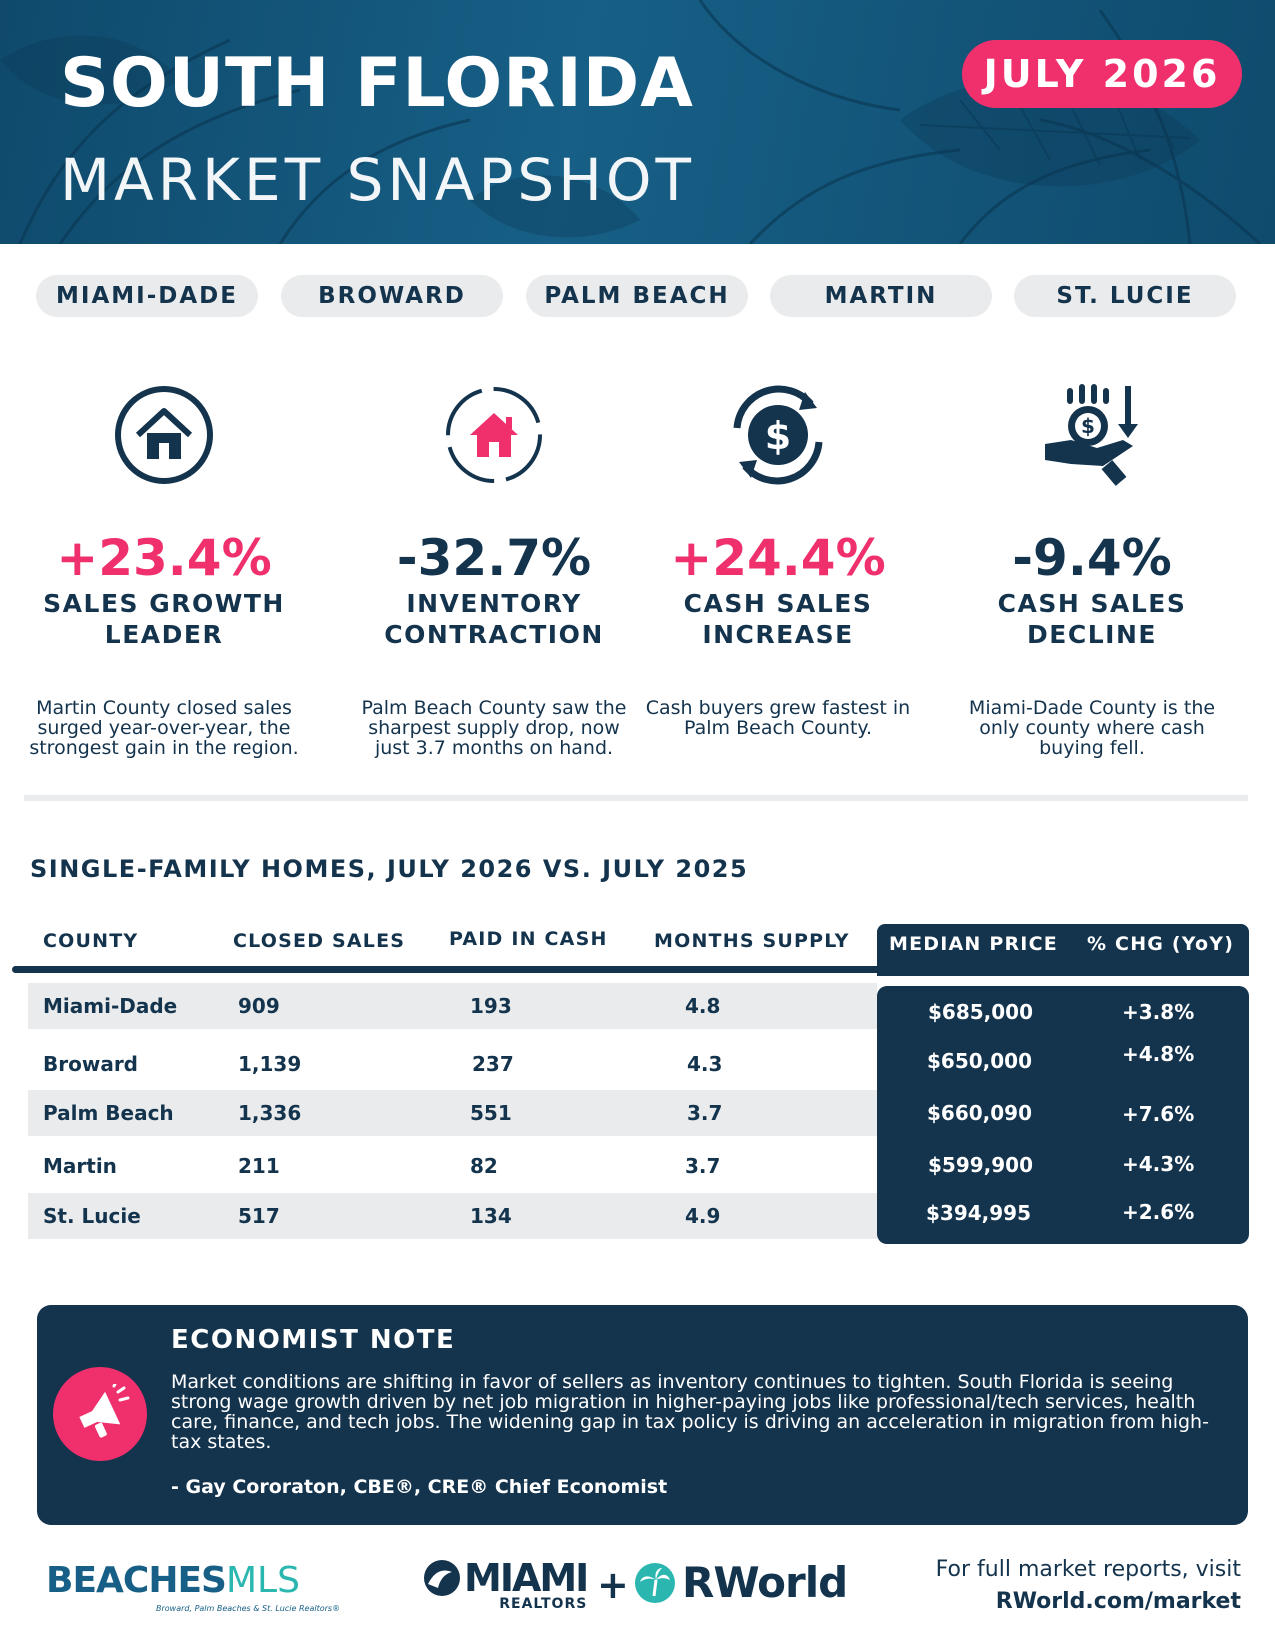  I want to click on miami-logo-text: MIAMI, so click(526, 1578).